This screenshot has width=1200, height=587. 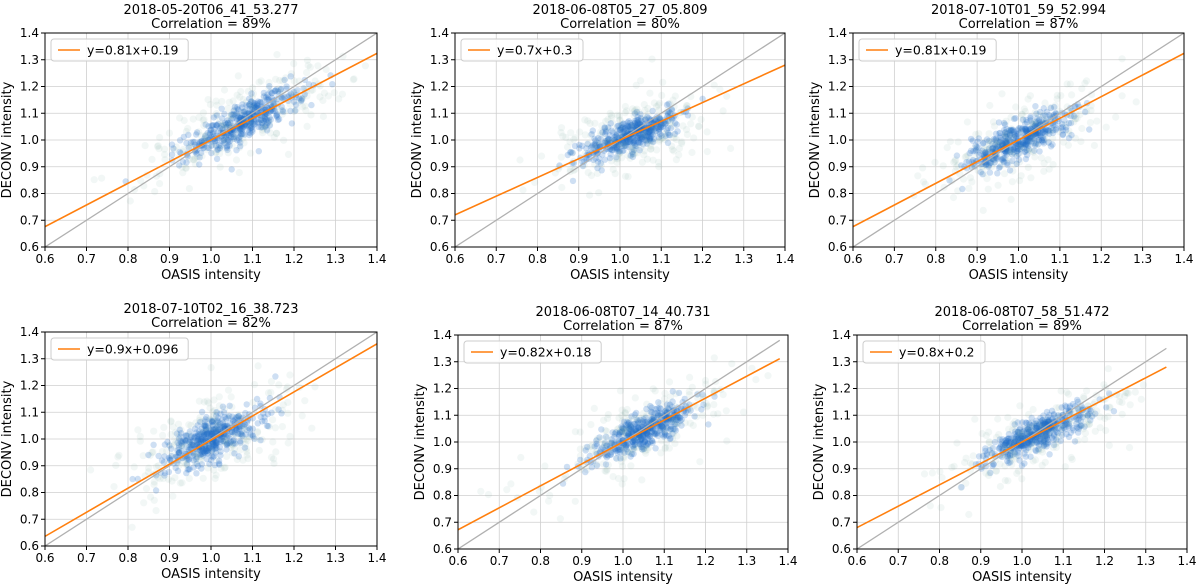 I want to click on y-axis-label: DECONV intensity, so click(x=7, y=139).